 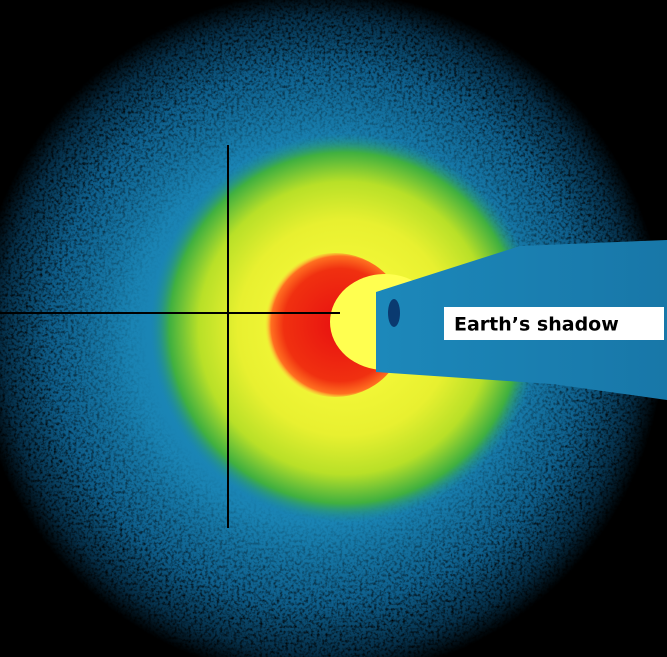 I want to click on label-box, so click(x=554, y=323).